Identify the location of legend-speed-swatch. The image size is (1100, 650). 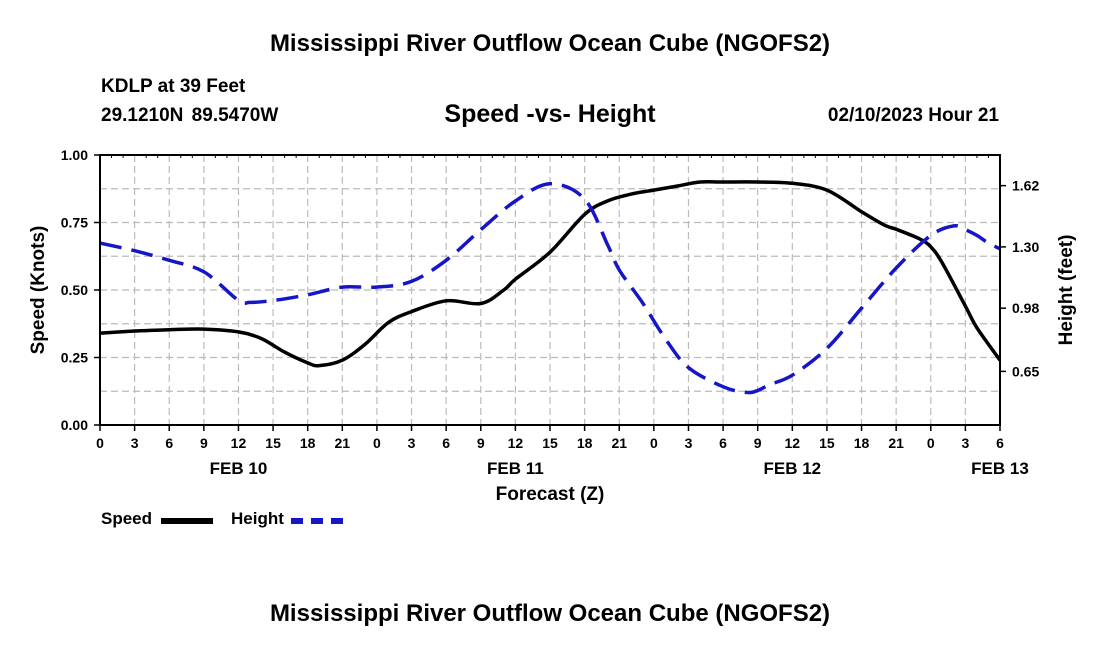
(187, 521).